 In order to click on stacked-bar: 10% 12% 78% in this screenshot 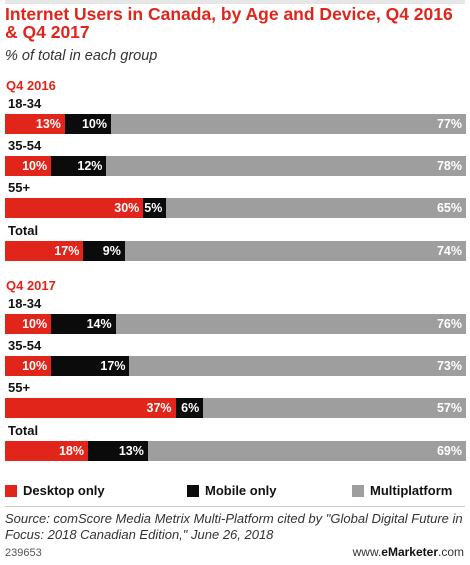, I will do `click(235, 166)`.